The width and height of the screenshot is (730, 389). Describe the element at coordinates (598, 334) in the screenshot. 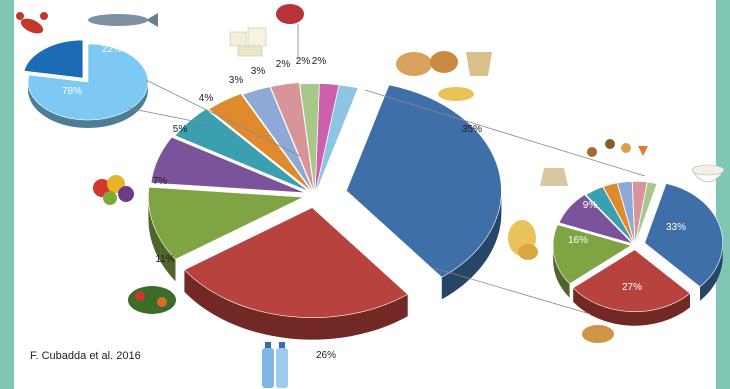

I see `bread-icon` at that location.